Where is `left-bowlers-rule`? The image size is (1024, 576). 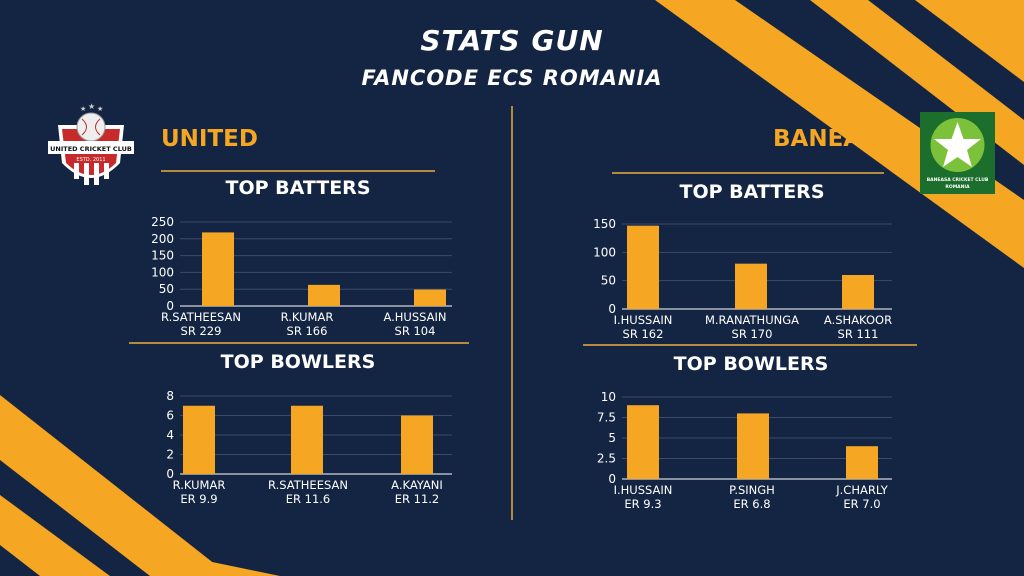 left-bowlers-rule is located at coordinates (299, 343).